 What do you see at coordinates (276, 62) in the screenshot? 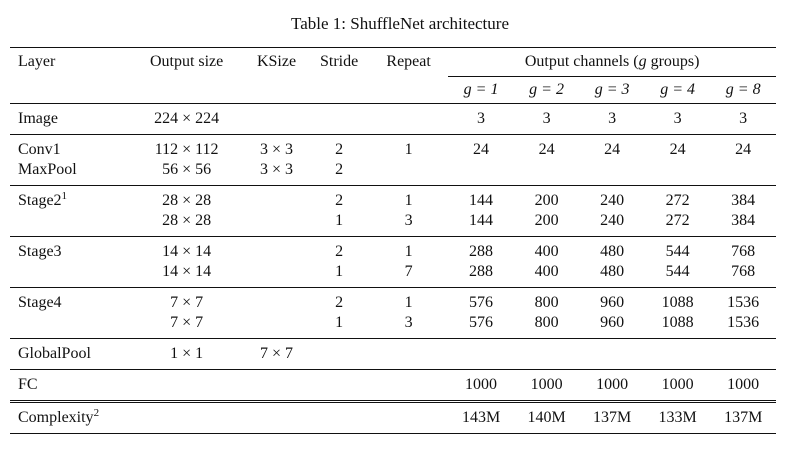
I see `header-ksize: KSize` at bounding box center [276, 62].